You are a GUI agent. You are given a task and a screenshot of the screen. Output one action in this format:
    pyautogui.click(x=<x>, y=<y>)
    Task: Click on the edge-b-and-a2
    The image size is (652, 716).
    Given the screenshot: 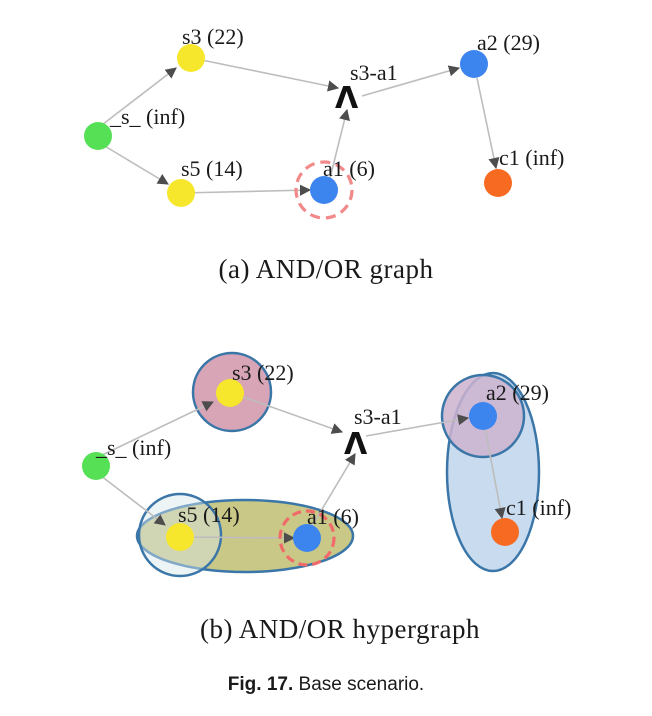 What is the action you would take?
    pyautogui.click(x=417, y=425)
    